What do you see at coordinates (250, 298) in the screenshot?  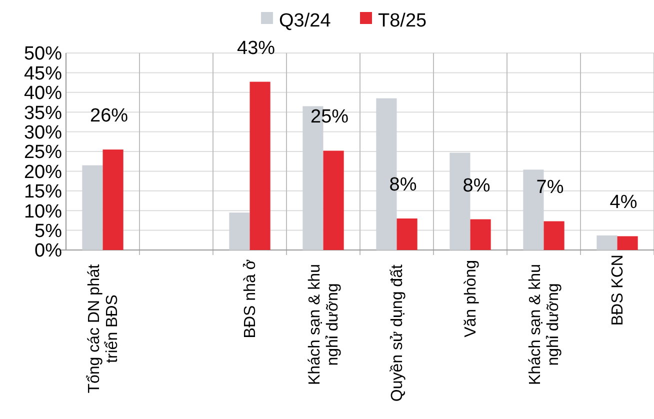 I see `x-tick-label: BĐS nhà ở` at bounding box center [250, 298].